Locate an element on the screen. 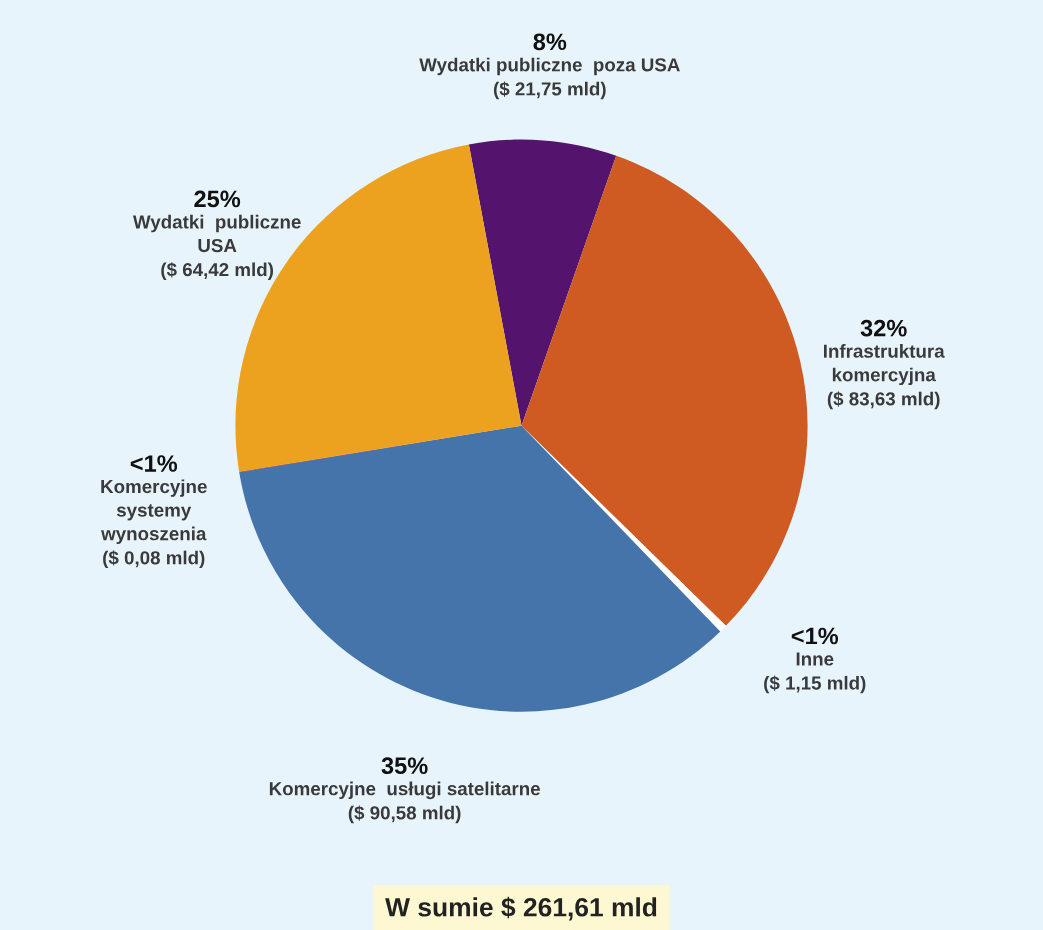  slice-label: Komercyjne systemy wynoszenia is located at coordinates (154, 512).